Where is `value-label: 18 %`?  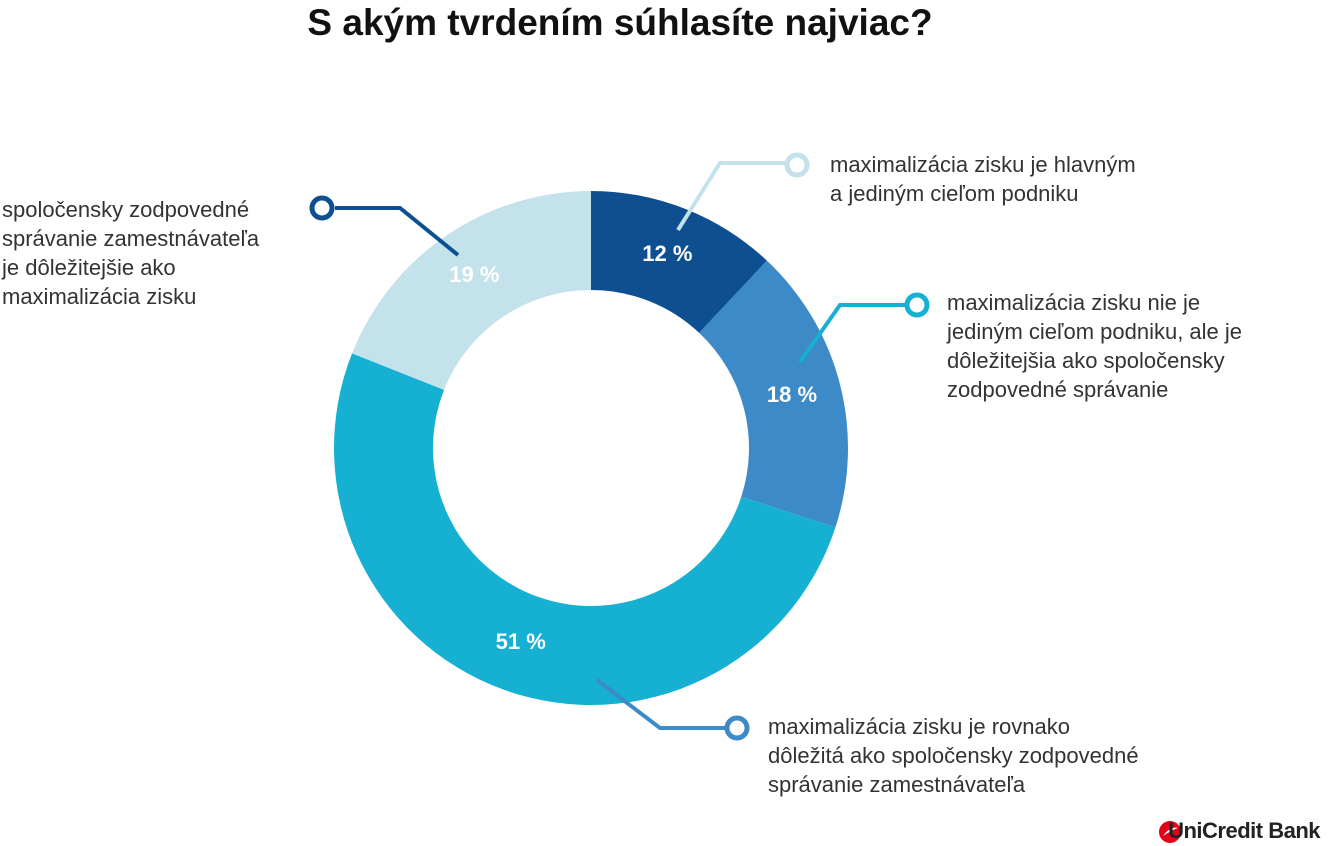
value-label: 18 % is located at coordinates (792, 394).